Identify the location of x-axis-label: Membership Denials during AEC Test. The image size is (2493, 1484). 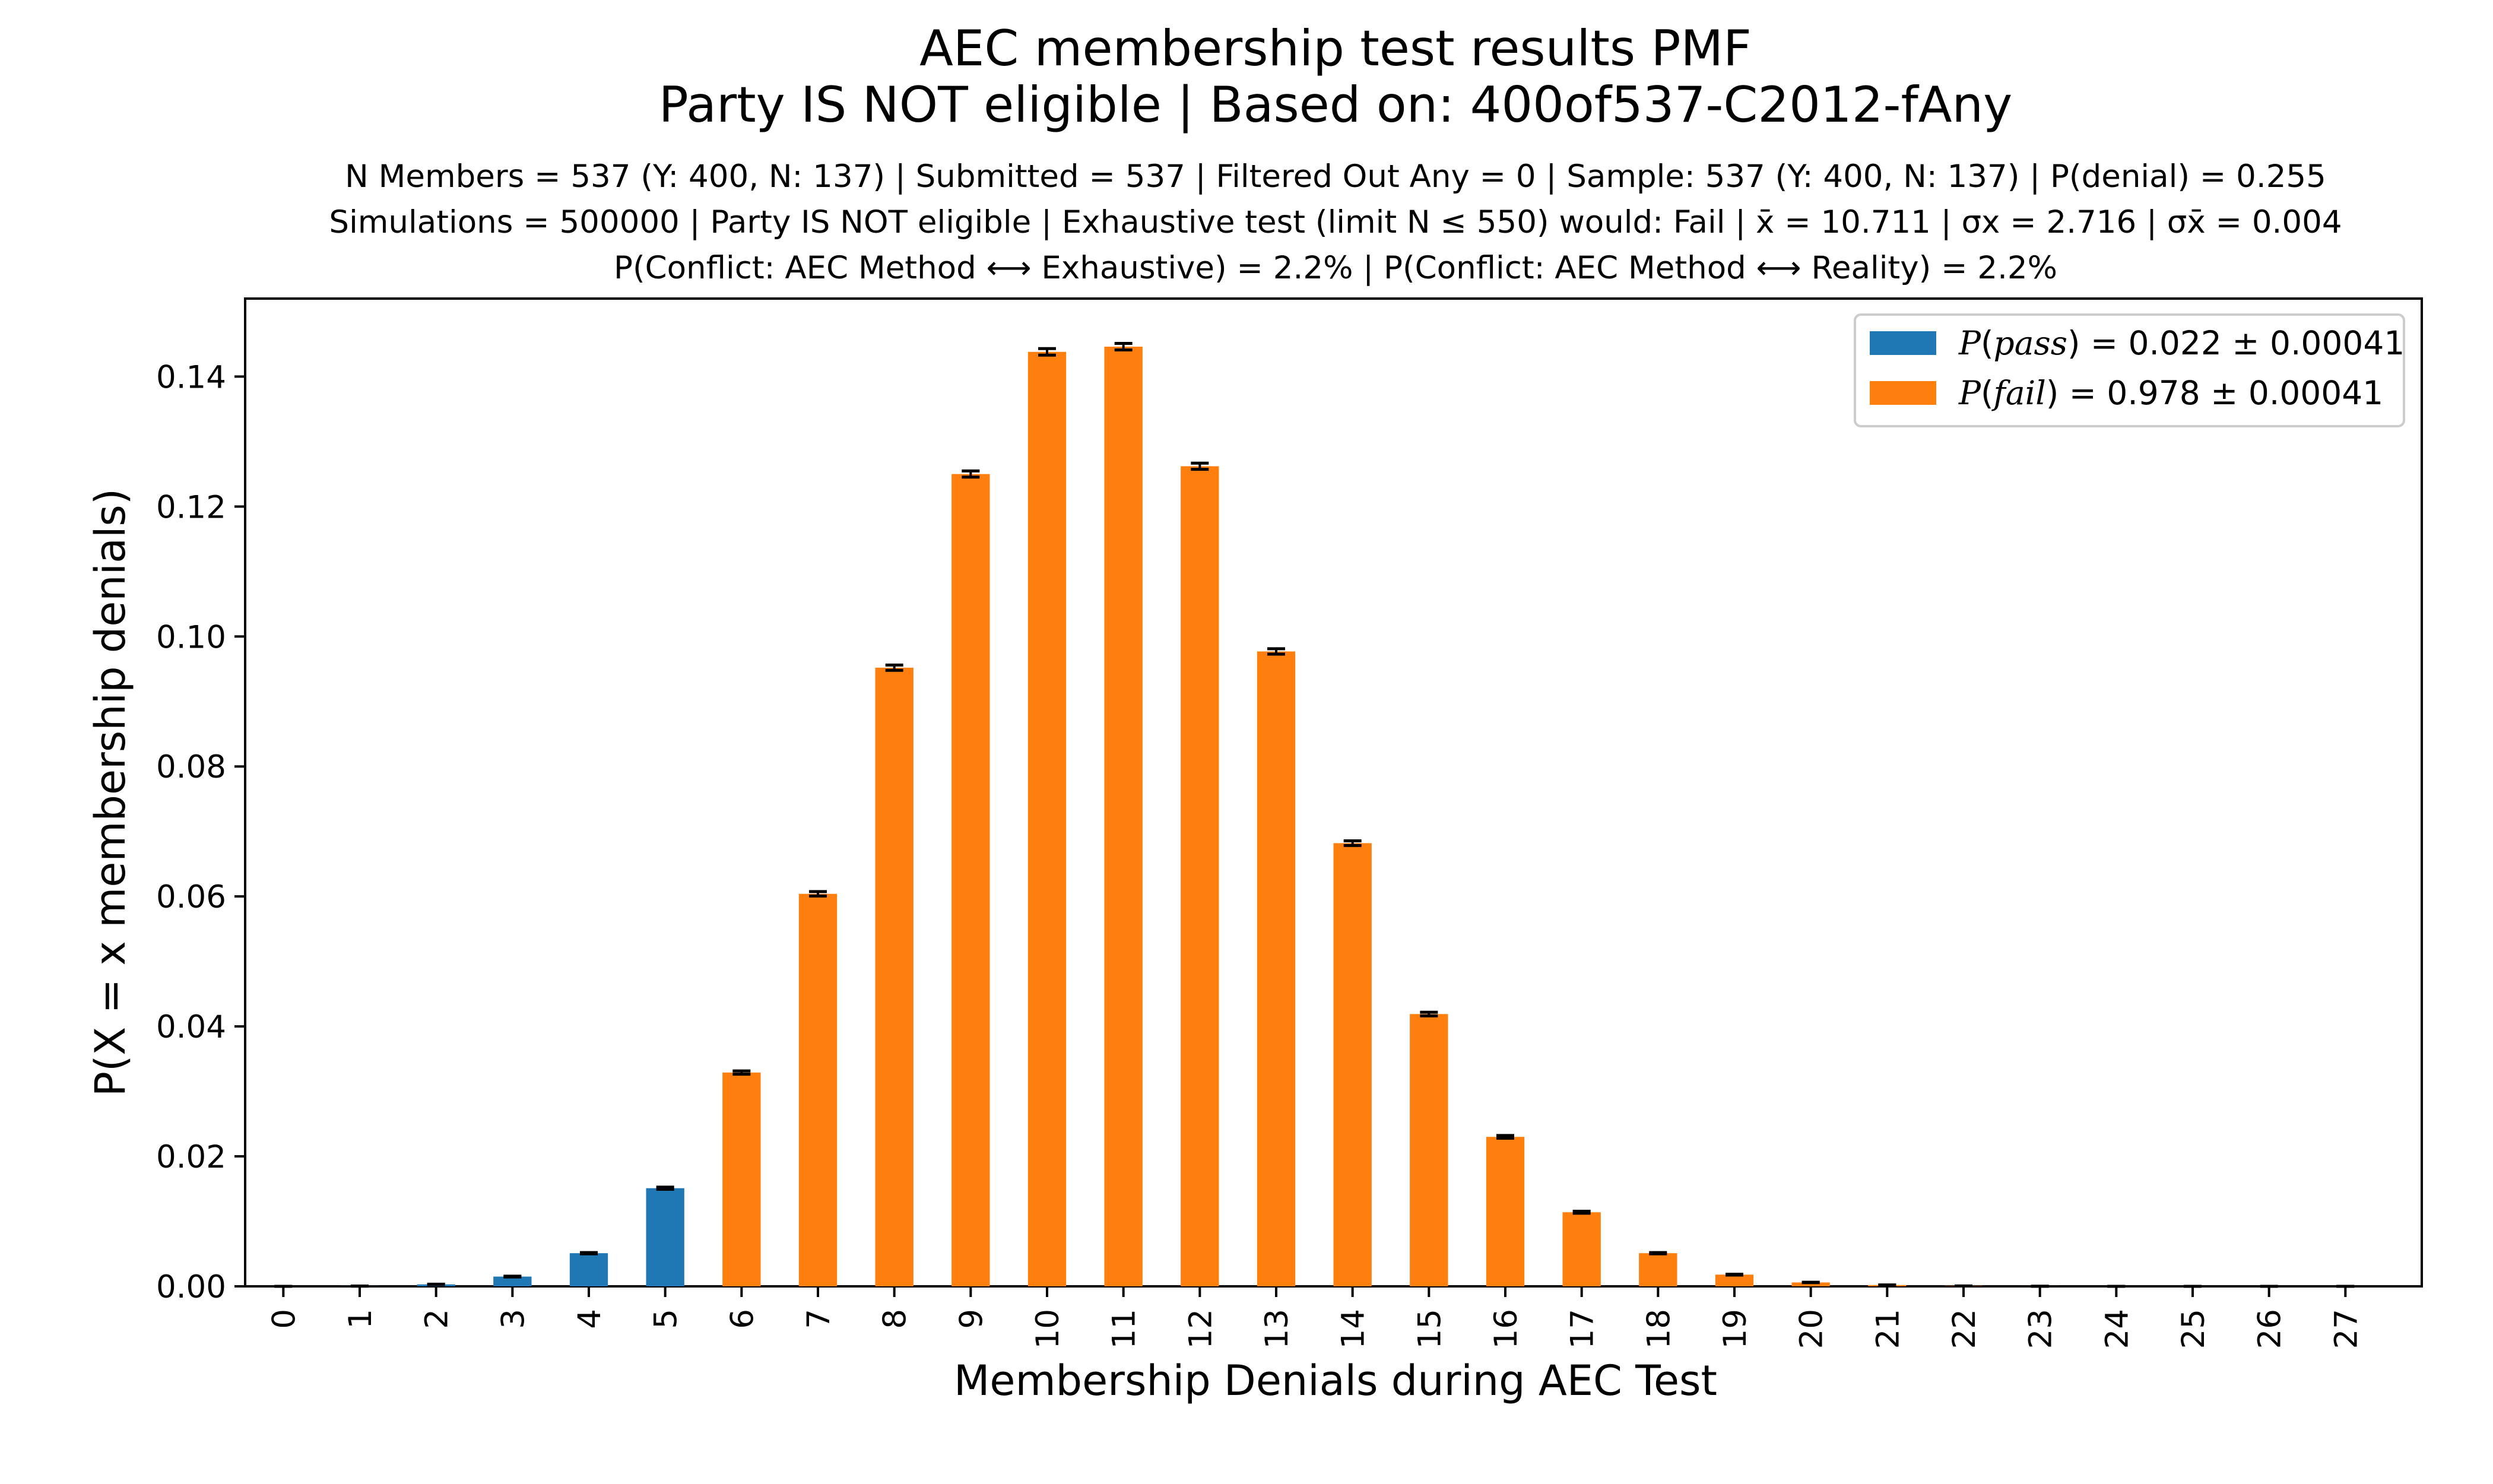
(1335, 1380).